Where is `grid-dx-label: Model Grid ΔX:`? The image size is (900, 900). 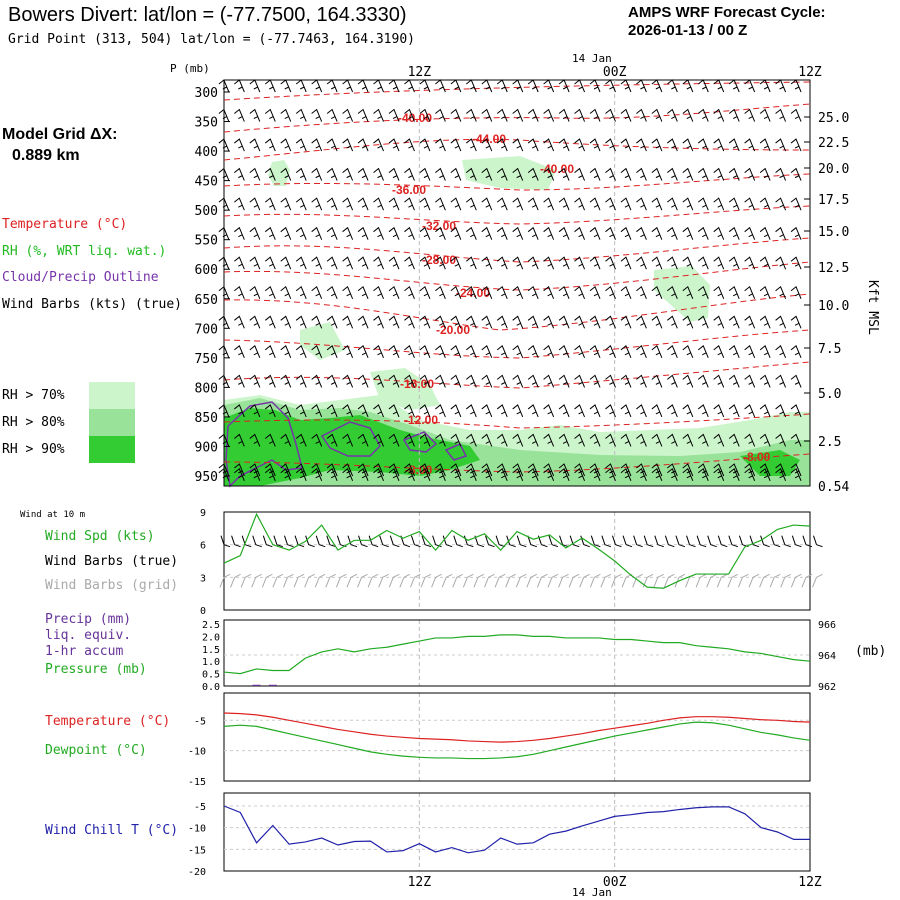 grid-dx-label: Model Grid ΔX: is located at coordinates (60, 134).